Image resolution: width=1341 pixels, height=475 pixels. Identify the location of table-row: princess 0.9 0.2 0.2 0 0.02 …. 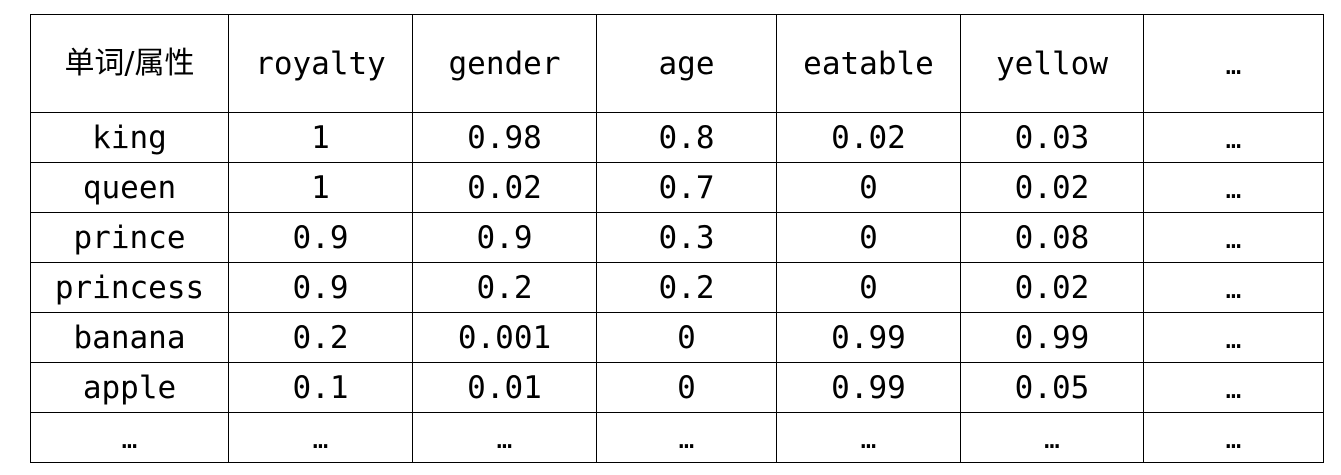
(677, 287).